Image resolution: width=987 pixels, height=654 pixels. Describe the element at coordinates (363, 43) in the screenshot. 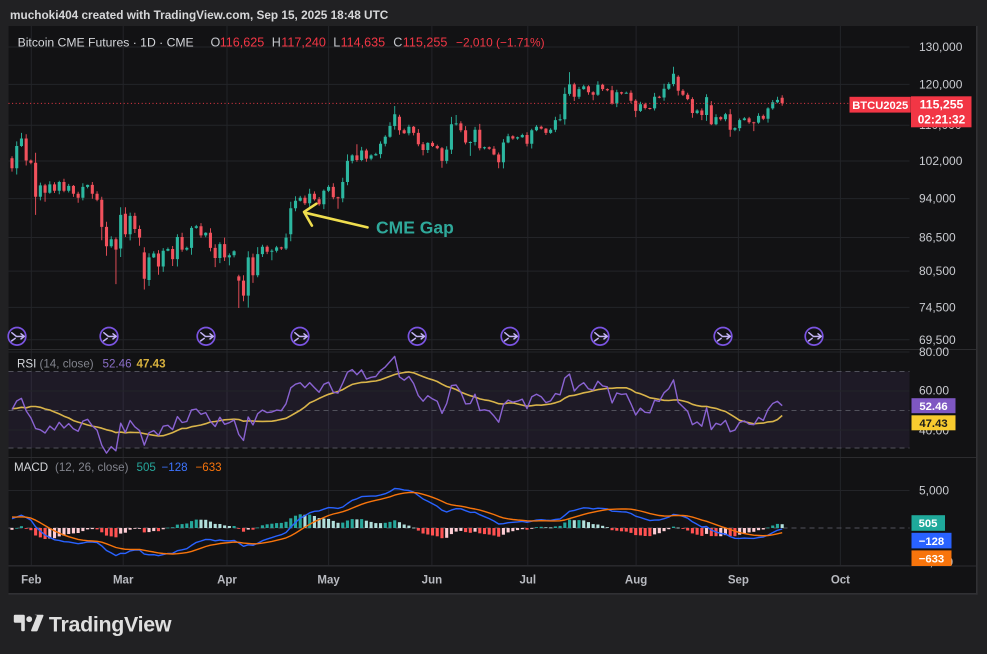

I see `svg-text: 114,635` at that location.